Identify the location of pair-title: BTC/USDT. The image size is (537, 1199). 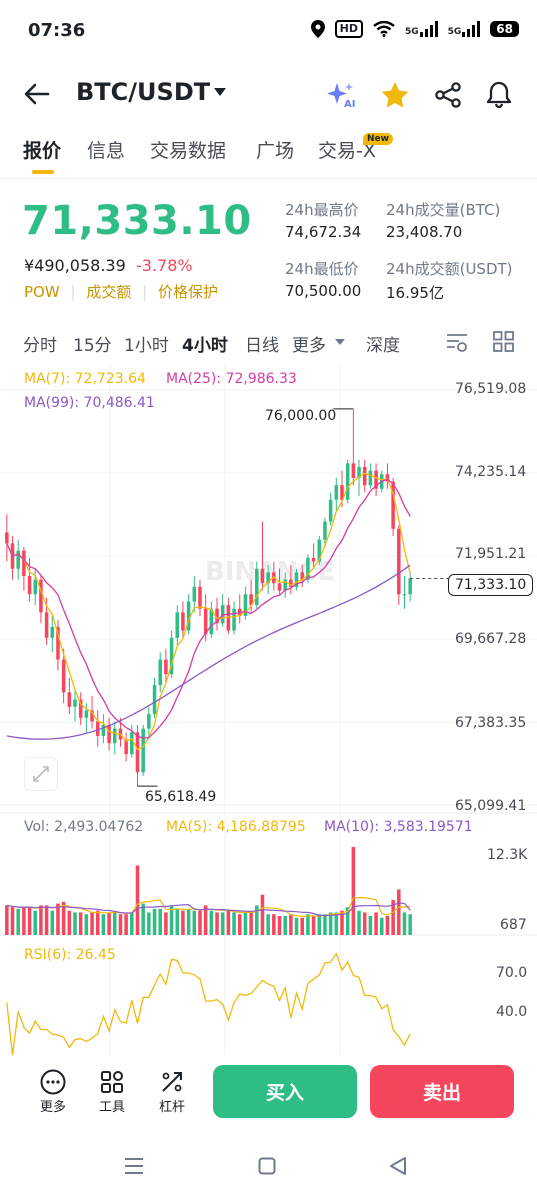
(143, 92).